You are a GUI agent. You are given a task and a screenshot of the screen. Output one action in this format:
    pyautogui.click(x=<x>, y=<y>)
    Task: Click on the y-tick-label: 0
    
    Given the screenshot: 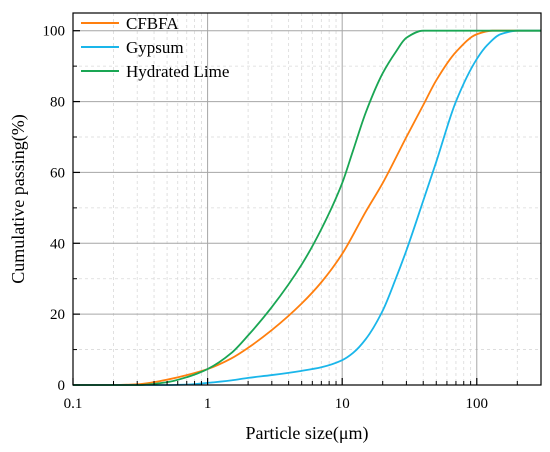 What is the action you would take?
    pyautogui.click(x=62, y=386)
    